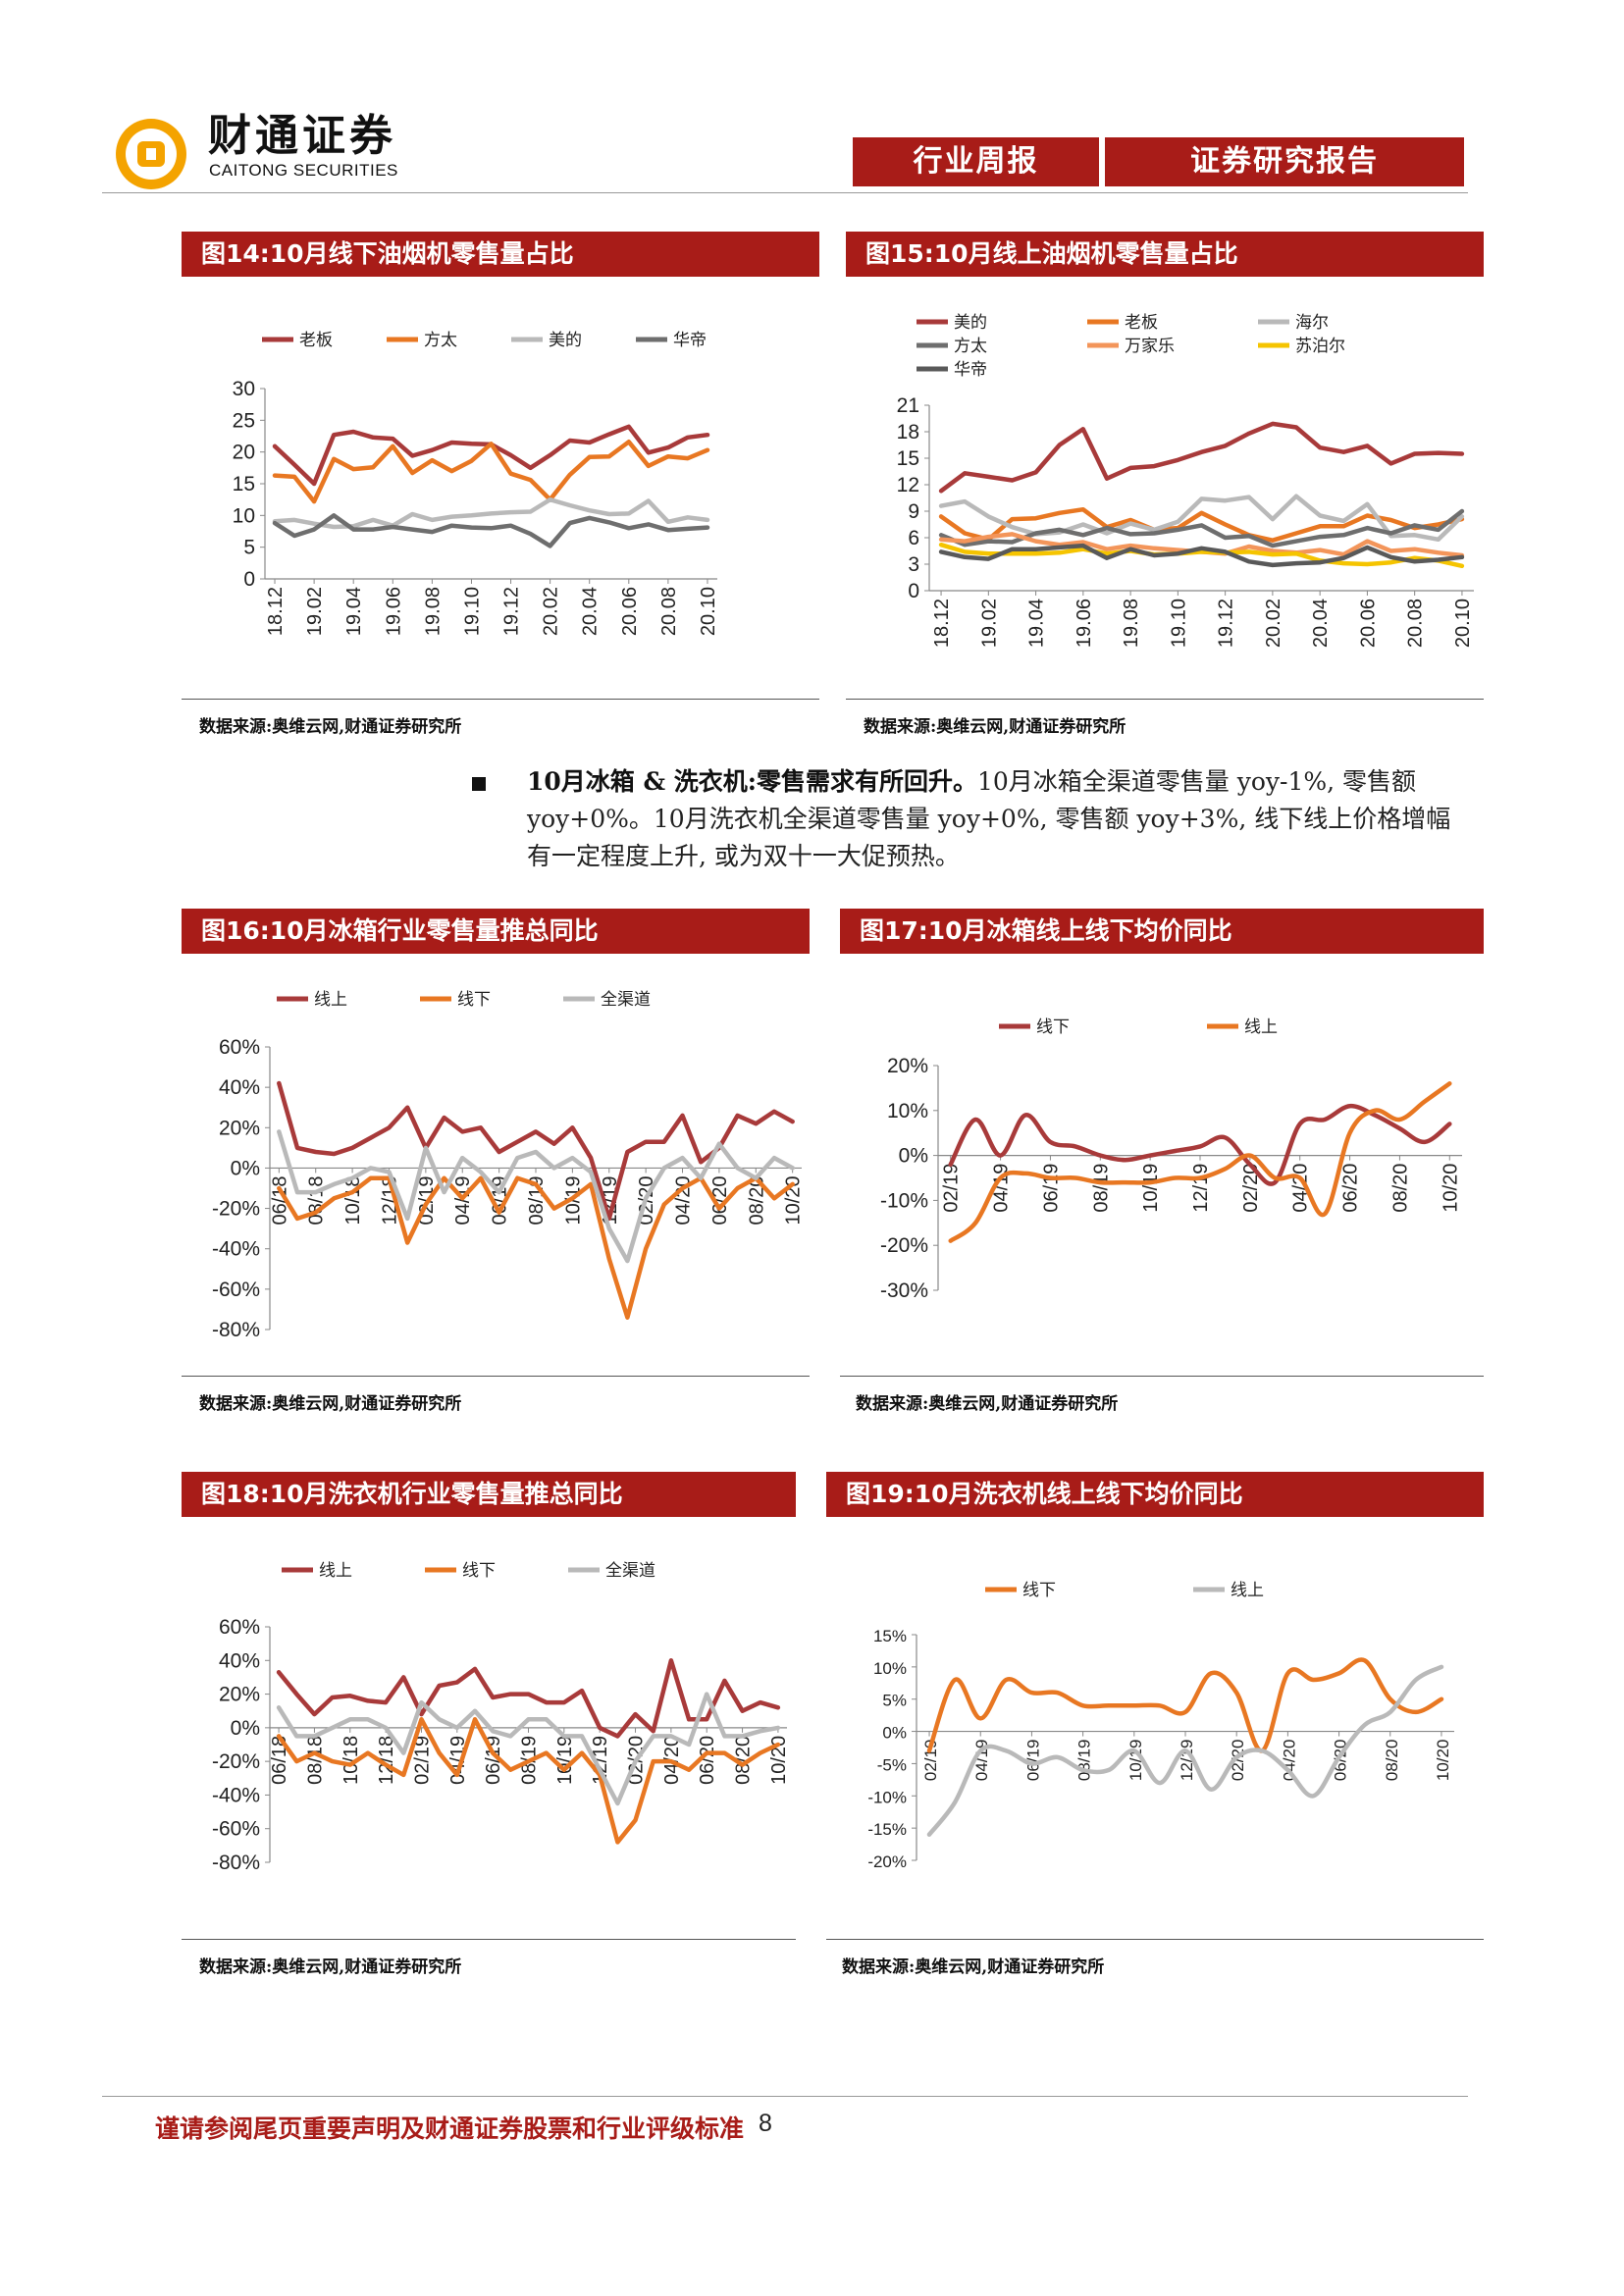 The image size is (1624, 2296). What do you see at coordinates (987, 1404) in the screenshot?
I see `figure-17-source: 数据来源:奥维云网,财通证券研究所` at bounding box center [987, 1404].